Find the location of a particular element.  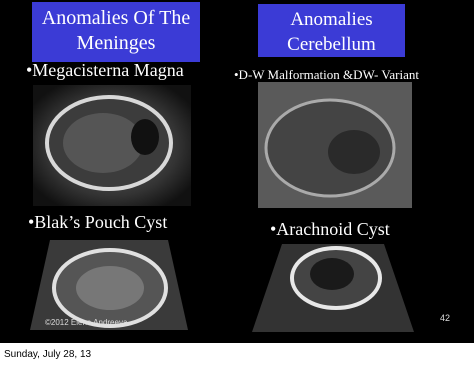

footer-date: Sunday, July 28, 13 is located at coordinates (48, 354).